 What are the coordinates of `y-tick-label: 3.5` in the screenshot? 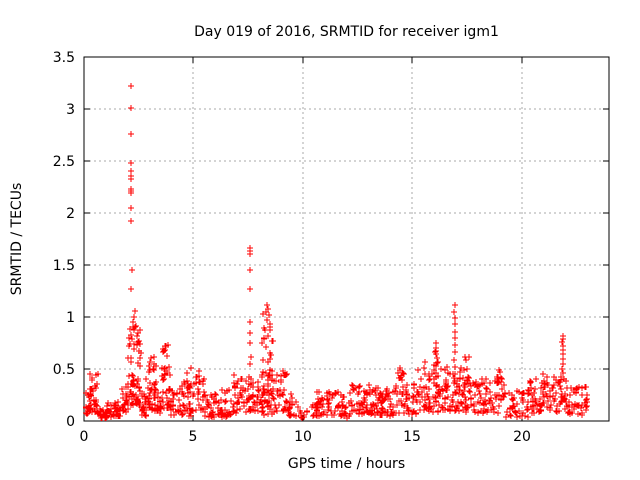 It's located at (64, 58).